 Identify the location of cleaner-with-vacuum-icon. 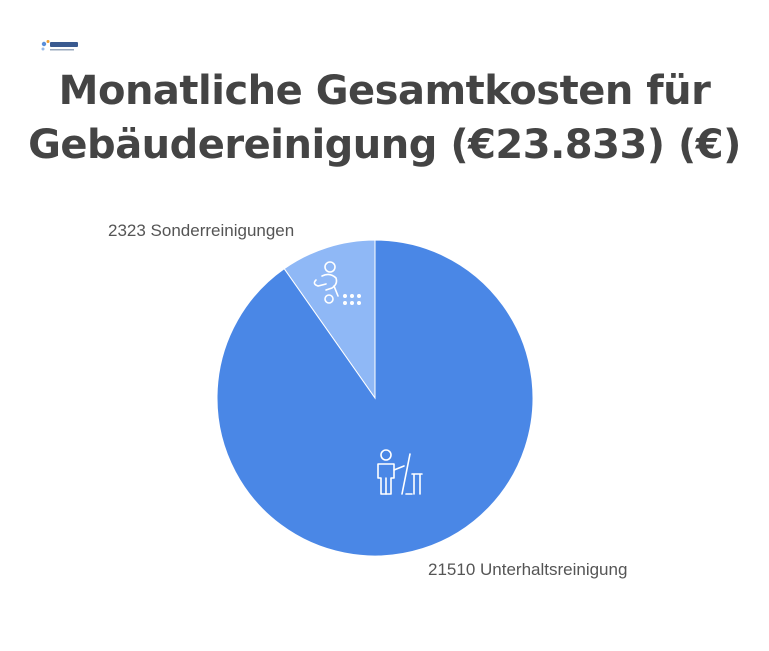
(337, 283).